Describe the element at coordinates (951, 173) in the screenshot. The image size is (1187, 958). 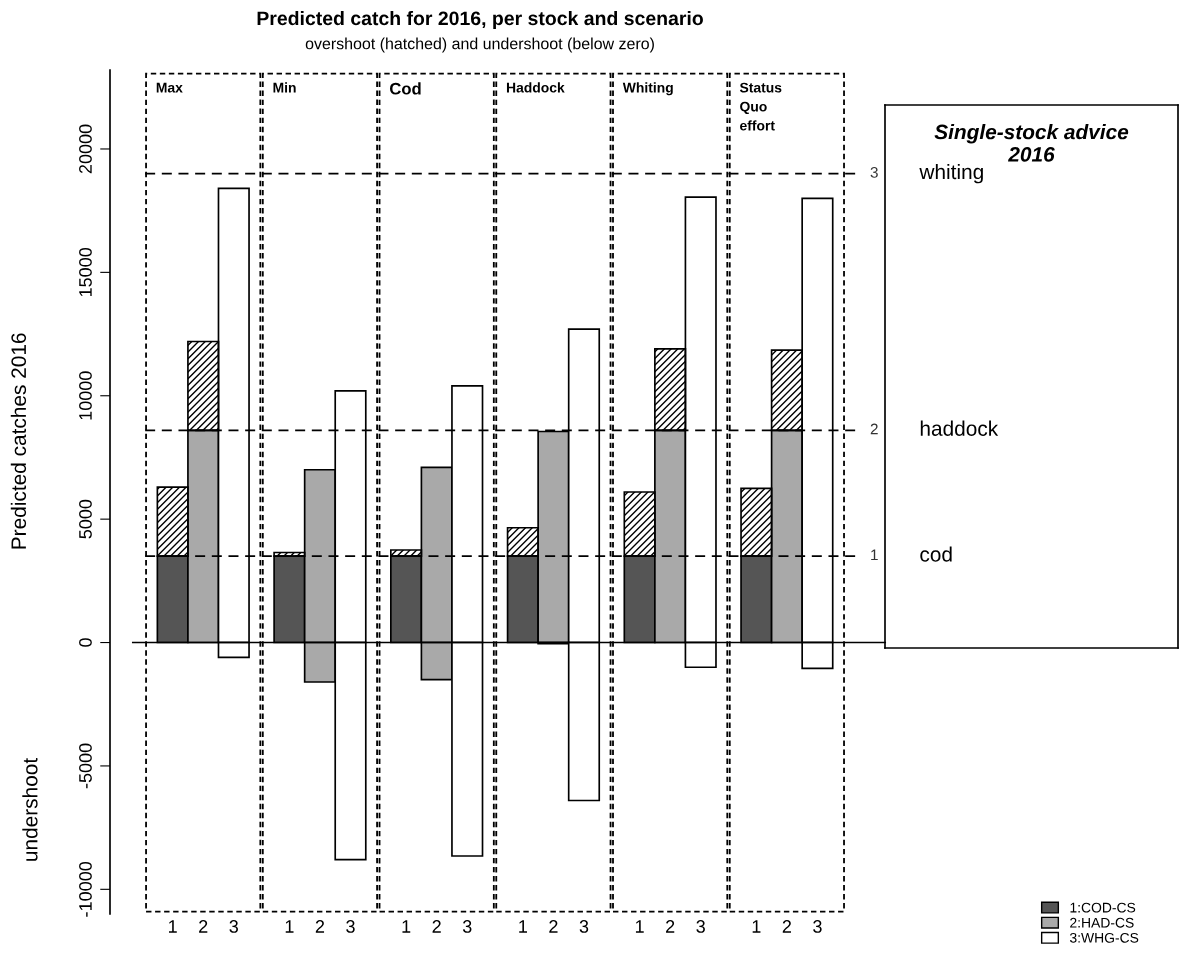
I see `ref-line-label: whiting` at that location.